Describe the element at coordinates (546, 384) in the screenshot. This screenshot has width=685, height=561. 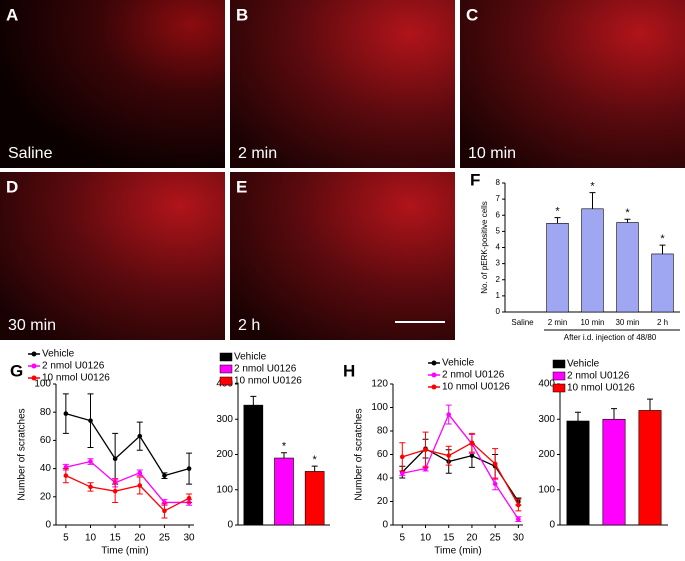
I see `y-tick-label: 400` at that location.